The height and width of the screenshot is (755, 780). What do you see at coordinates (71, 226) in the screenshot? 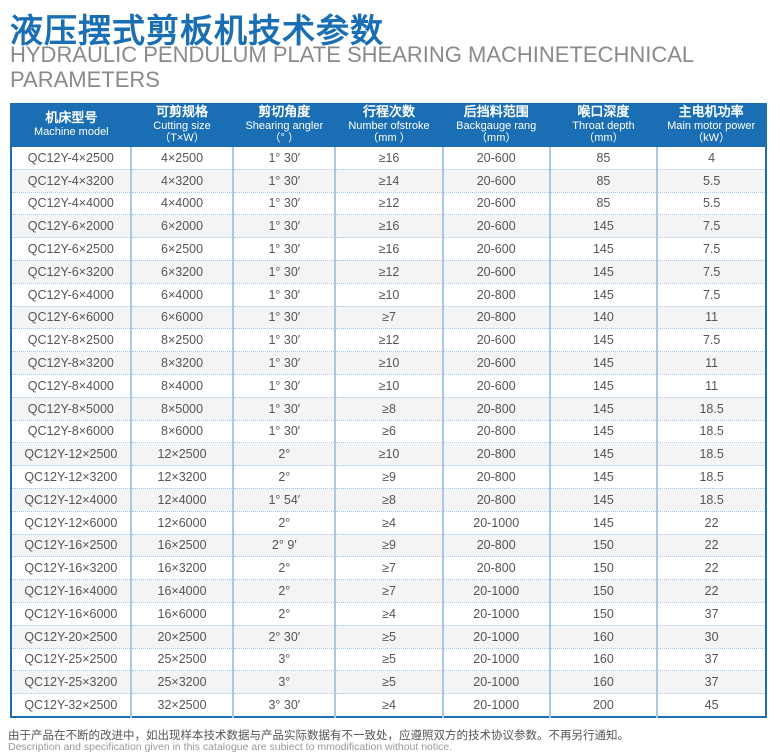
I see `table-cell: QC12Y-6×2000` at bounding box center [71, 226].